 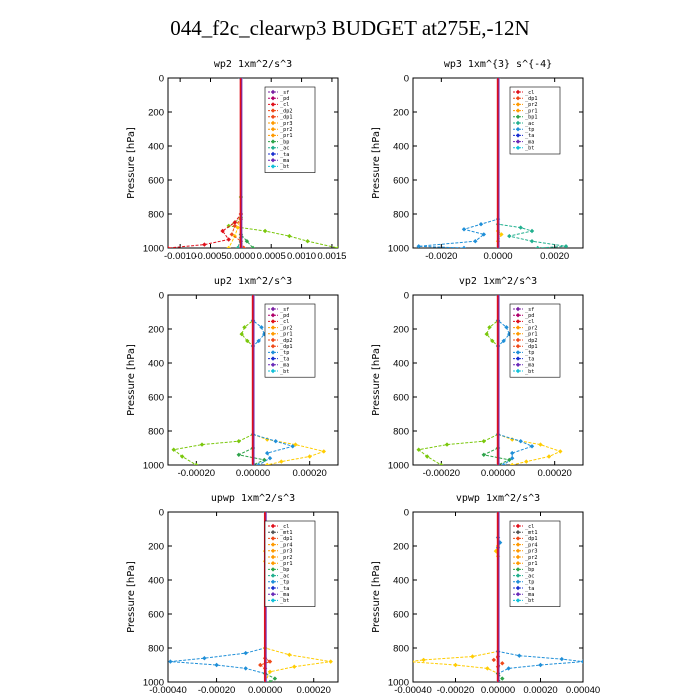 I want to click on legend-label: _ac, so click(x=529, y=576).